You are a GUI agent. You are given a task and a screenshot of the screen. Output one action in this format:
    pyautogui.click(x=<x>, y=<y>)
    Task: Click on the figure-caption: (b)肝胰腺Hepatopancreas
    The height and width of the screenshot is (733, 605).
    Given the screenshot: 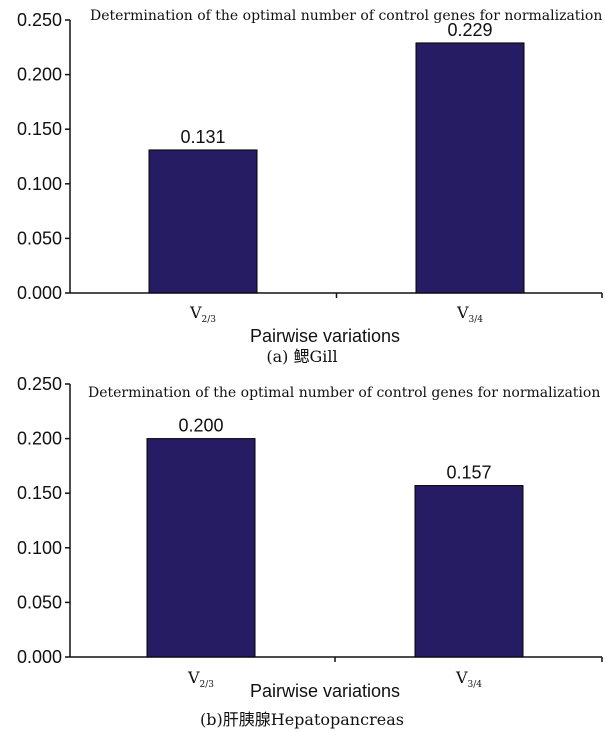 What is the action you would take?
    pyautogui.click(x=302, y=719)
    